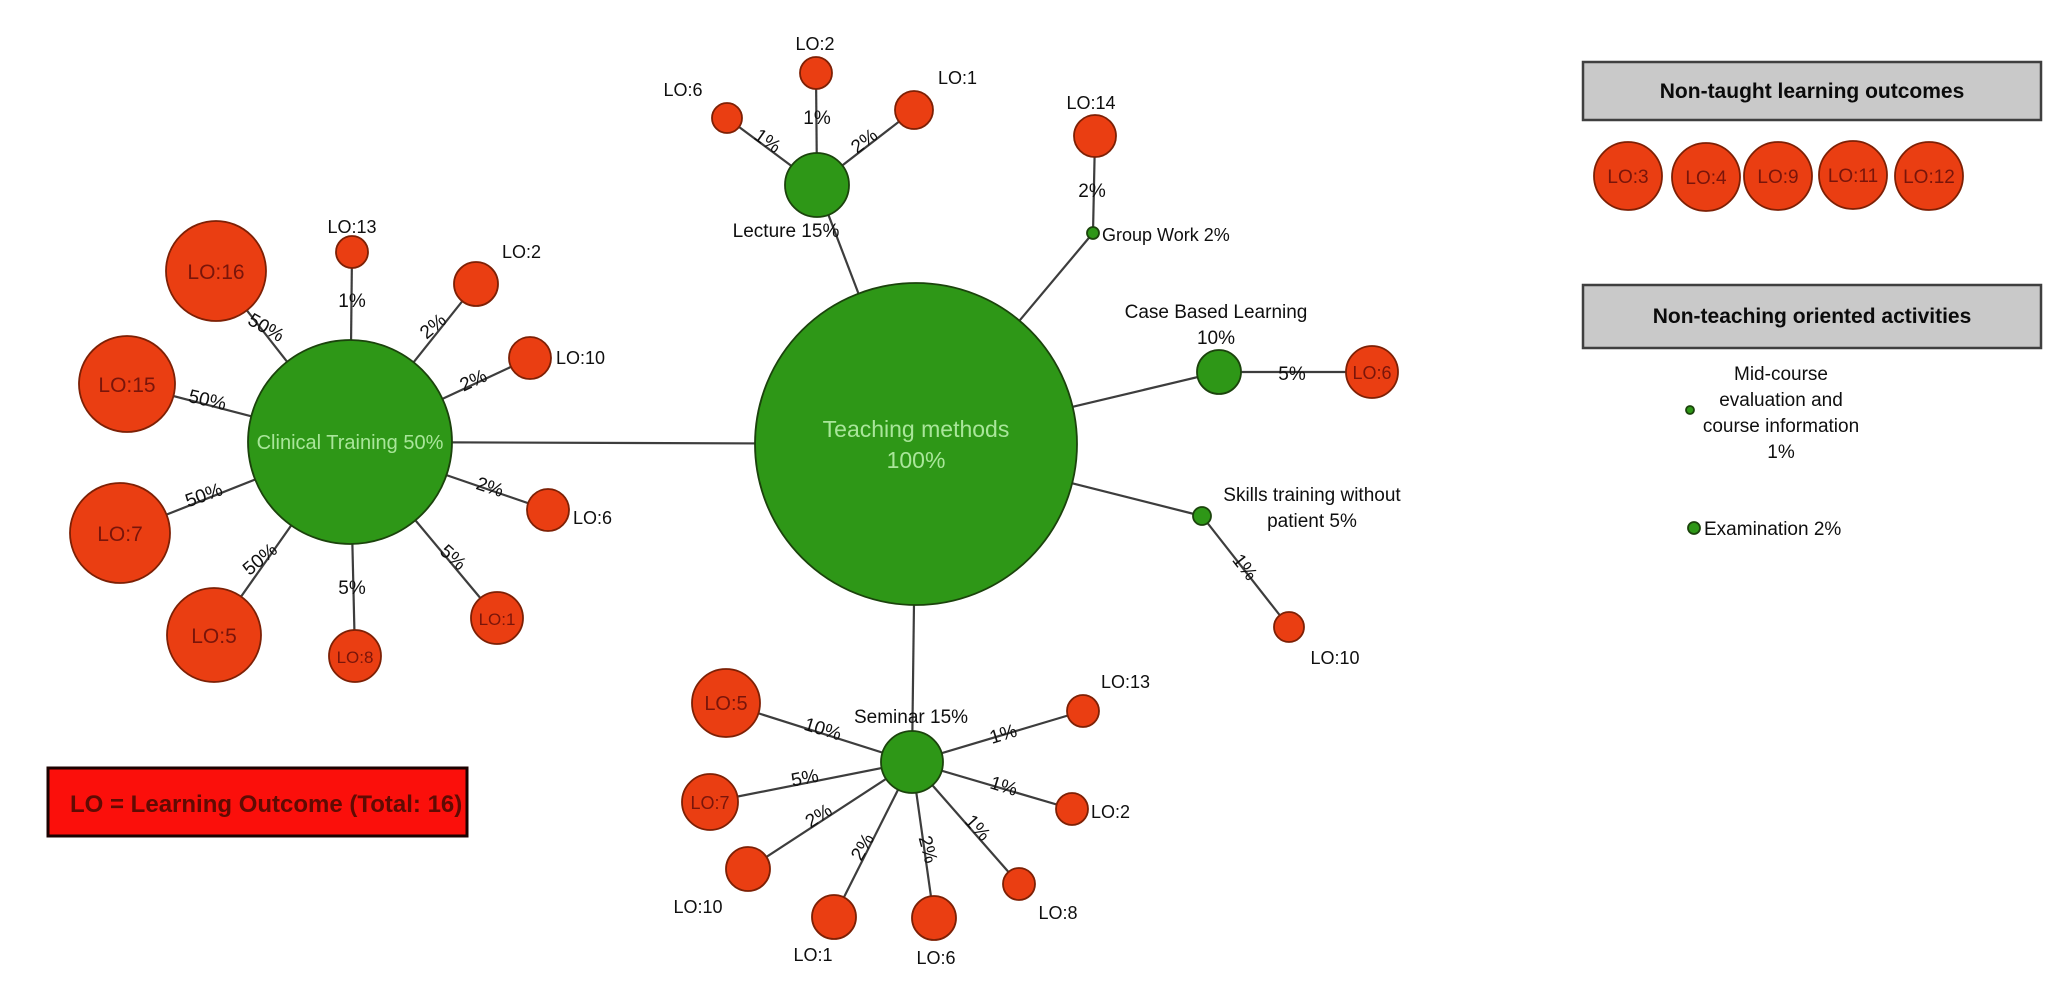 The width and height of the screenshot is (2059, 1001). Describe the element at coordinates (352, 588) in the screenshot. I see `clinical-lo8-pct: 5%` at that location.